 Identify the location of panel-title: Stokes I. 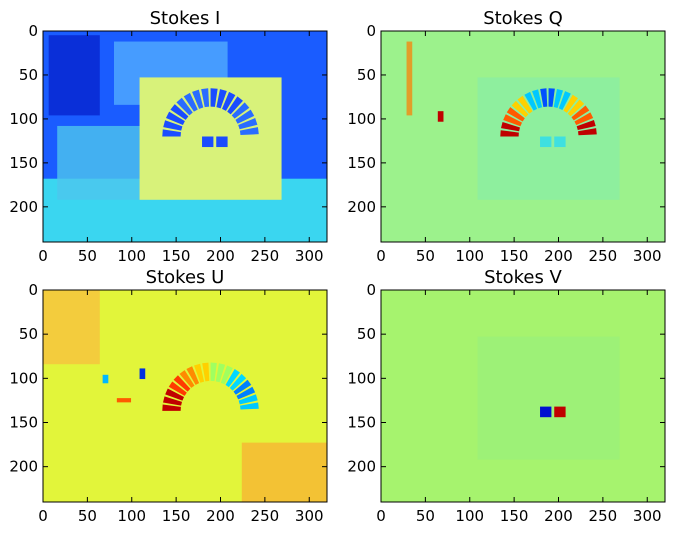
(185, 18).